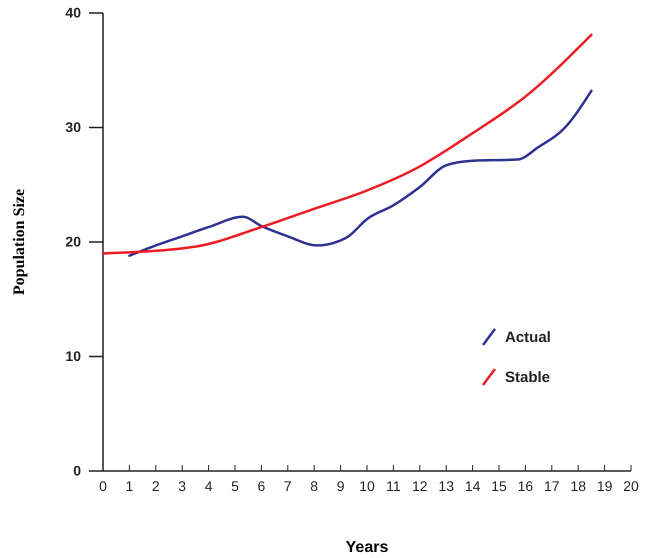  Describe the element at coordinates (552, 486) in the screenshot. I see `x-tick-label: 17` at that location.